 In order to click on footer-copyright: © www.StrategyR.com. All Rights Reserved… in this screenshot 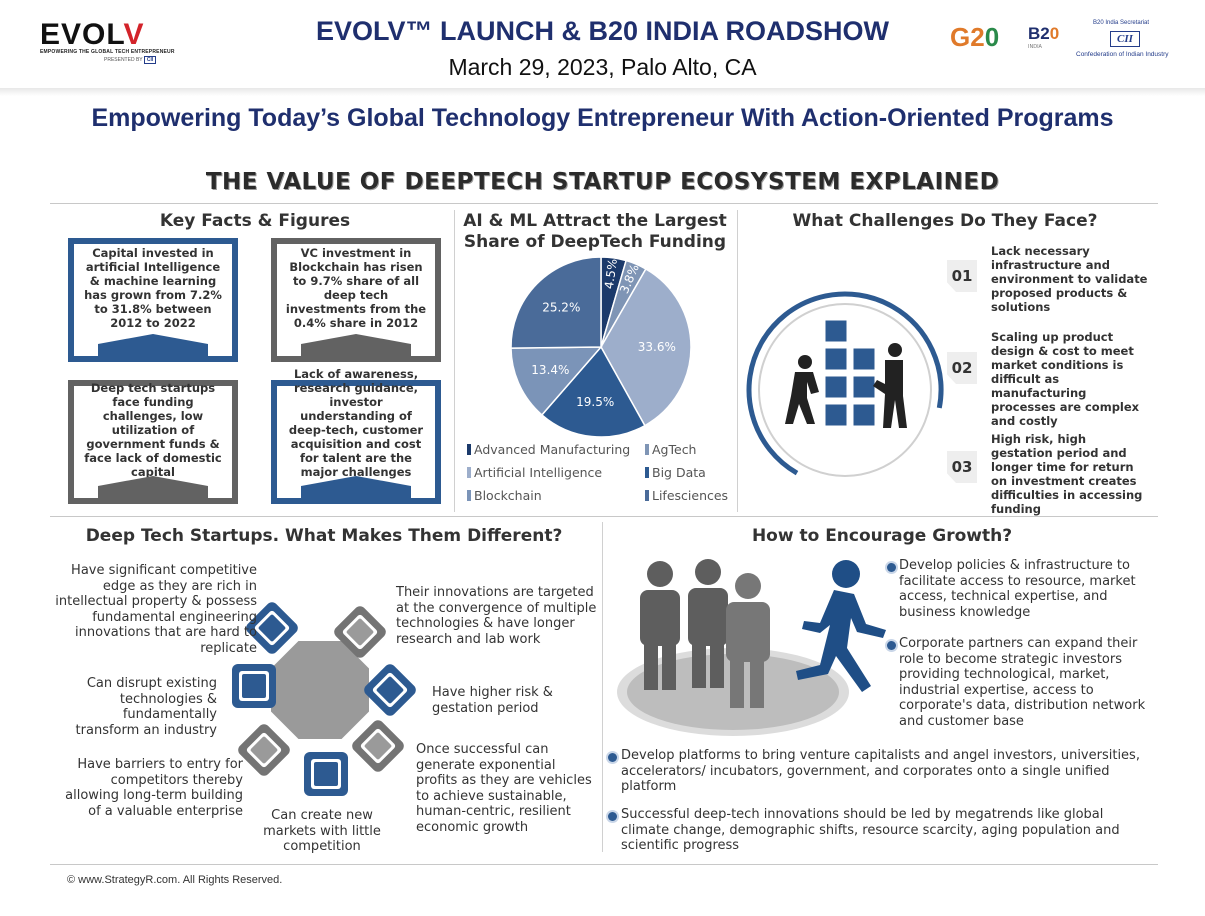, I will do `click(175, 880)`.